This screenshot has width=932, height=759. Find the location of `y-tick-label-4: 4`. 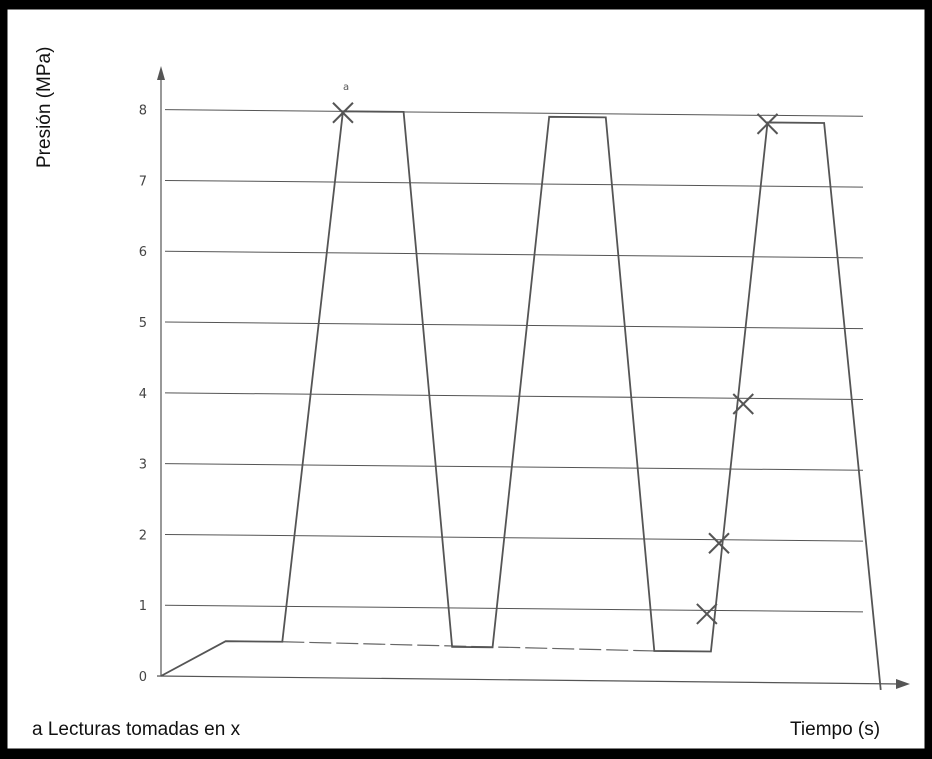

y-tick-label-4: 4 is located at coordinates (143, 394).